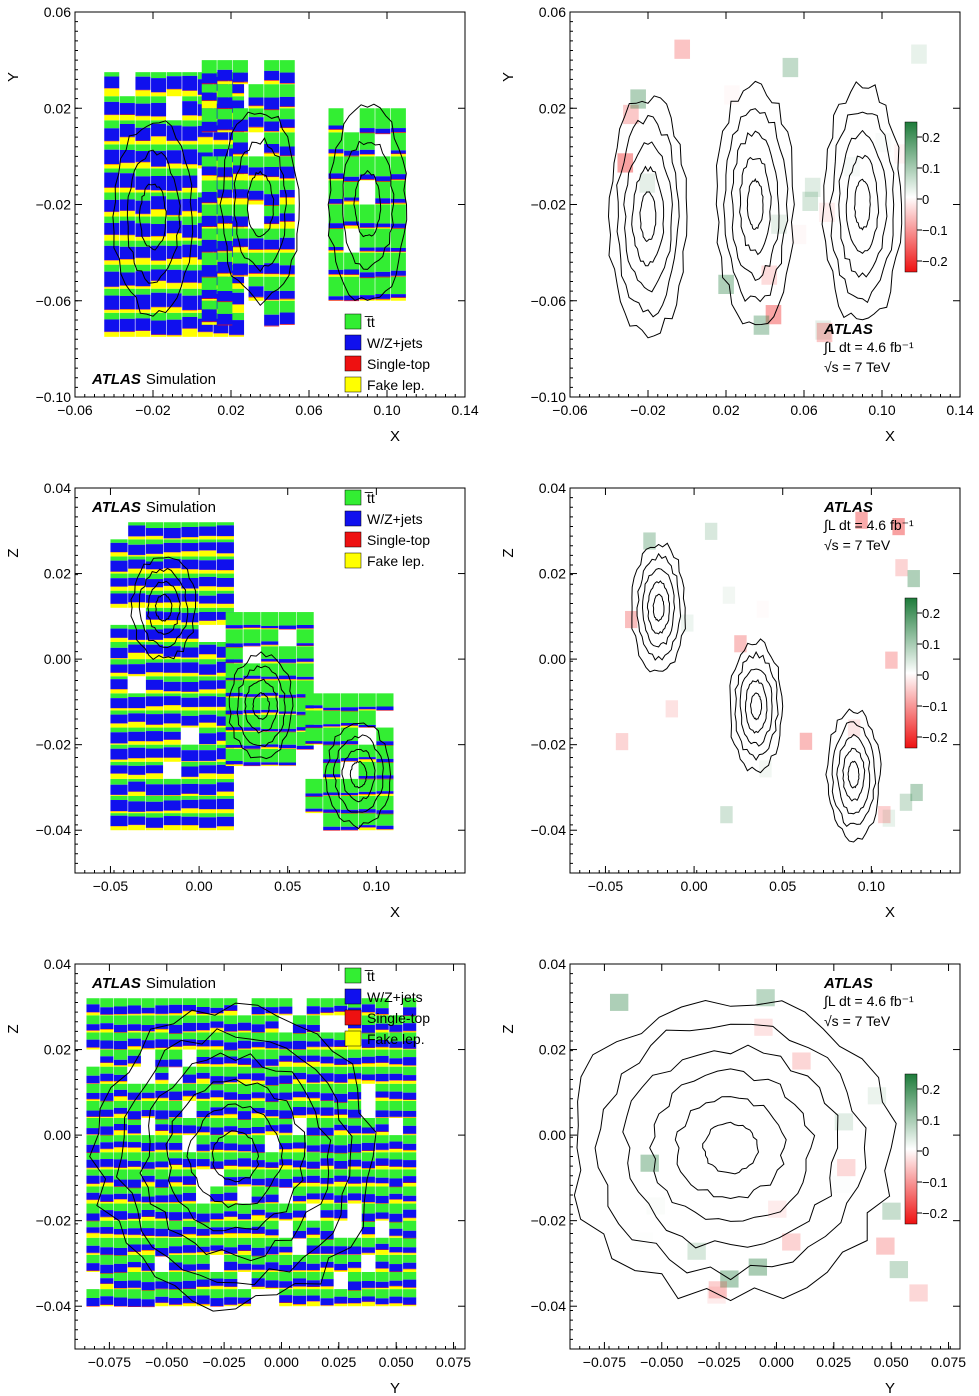 The height and width of the screenshot is (1396, 979). Describe the element at coordinates (931, 644) in the screenshot. I see `colorbar-tick-label: 0.1` at that location.